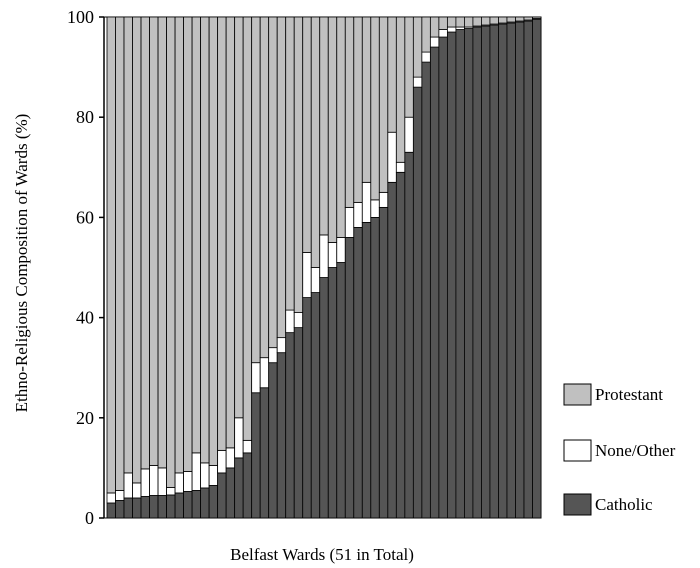 This screenshot has height=568, width=700. I want to click on legend-swatch-catholic, so click(577, 504).